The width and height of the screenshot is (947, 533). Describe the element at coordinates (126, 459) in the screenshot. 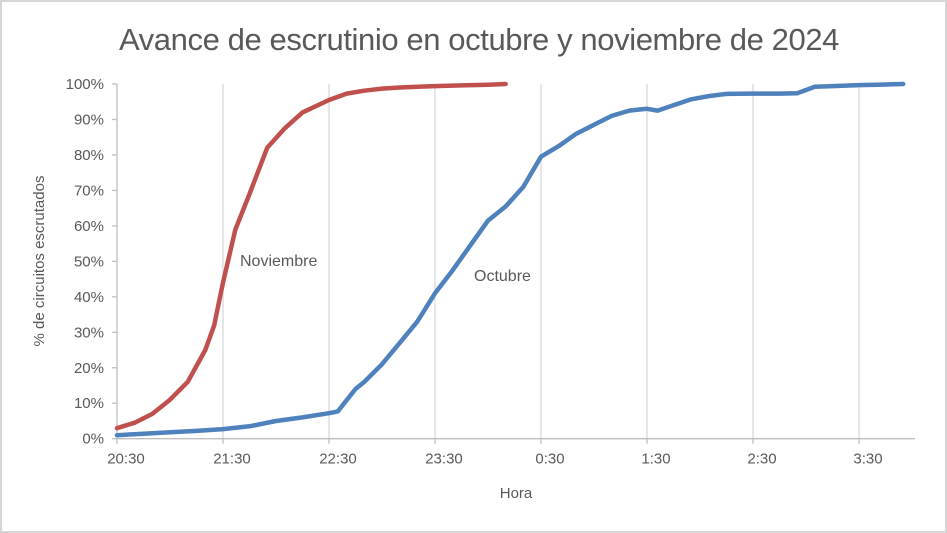

I see `x-tick-label: 20:30` at that location.